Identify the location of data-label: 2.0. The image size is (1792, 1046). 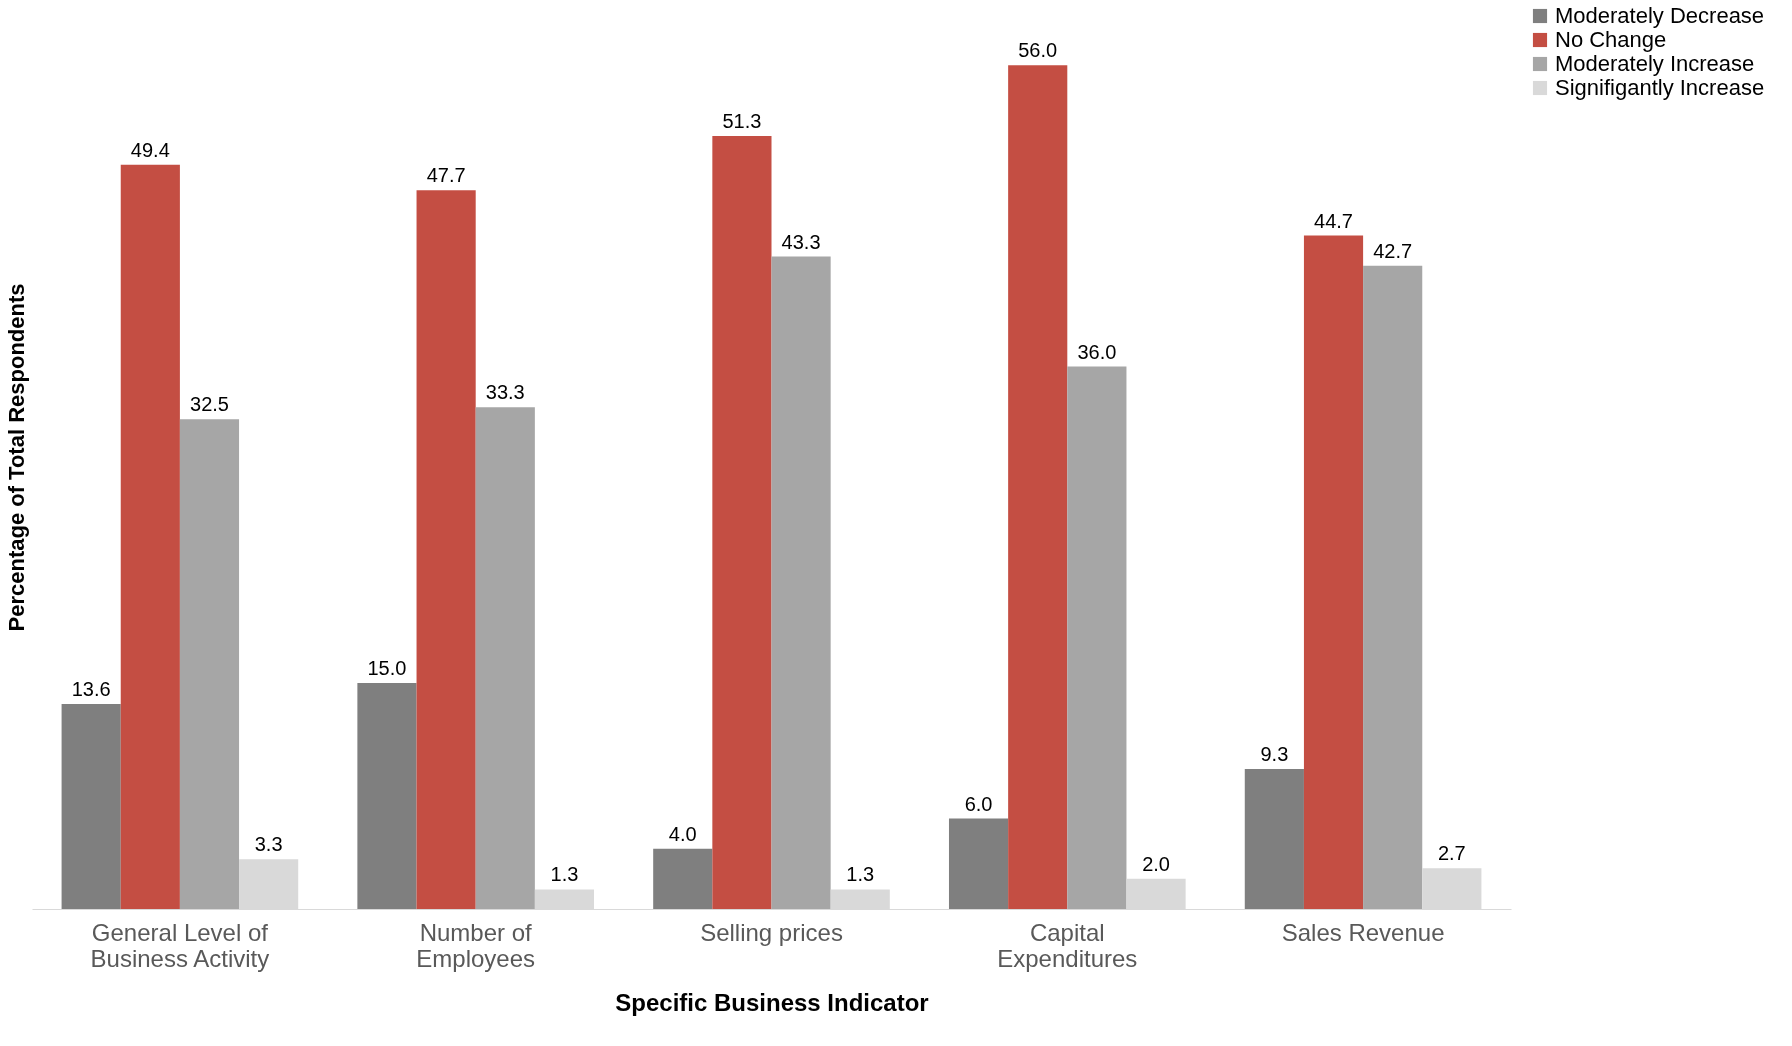
(1156, 863).